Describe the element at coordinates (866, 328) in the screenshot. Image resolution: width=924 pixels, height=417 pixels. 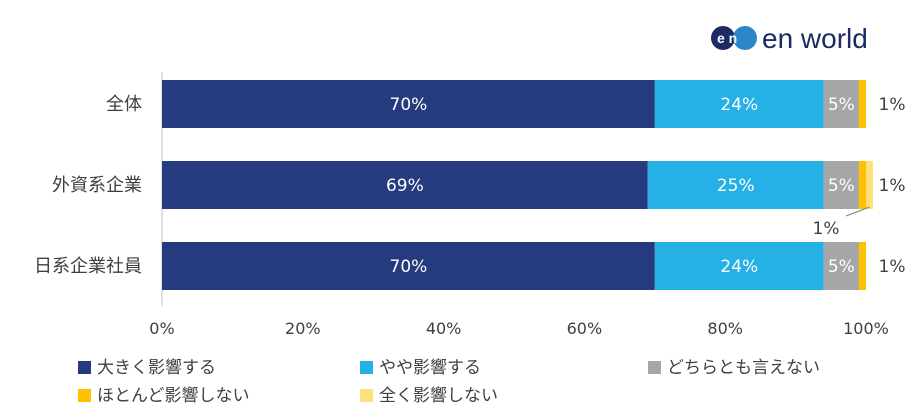
I see `x-tick-label: 100%` at that location.